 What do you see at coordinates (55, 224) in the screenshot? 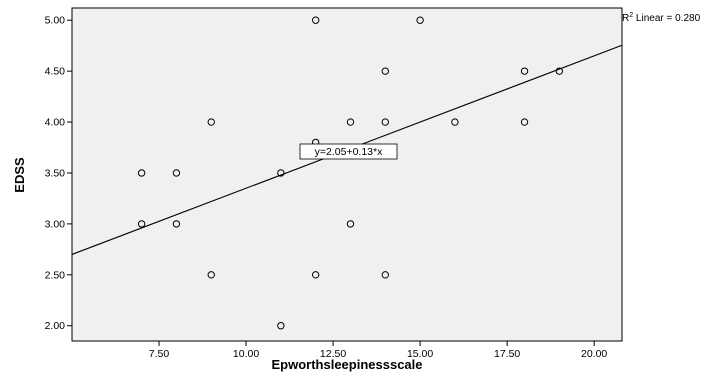
I see `y-tick-label: 3.00` at bounding box center [55, 224].